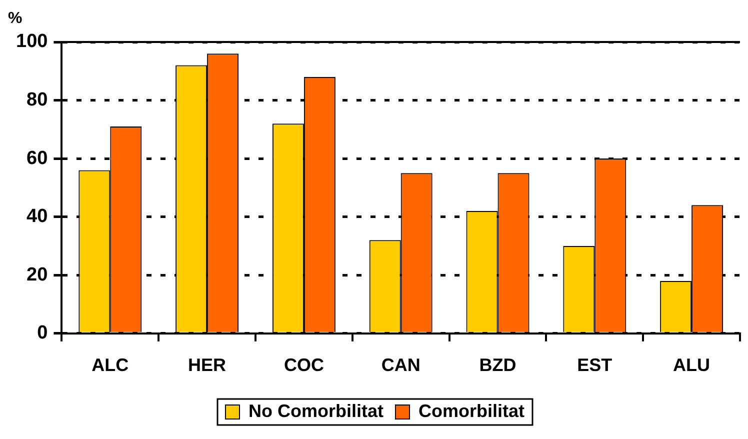 This screenshot has height=439, width=748. What do you see at coordinates (32, 41) in the screenshot?
I see `y-tick-label: 100` at bounding box center [32, 41].